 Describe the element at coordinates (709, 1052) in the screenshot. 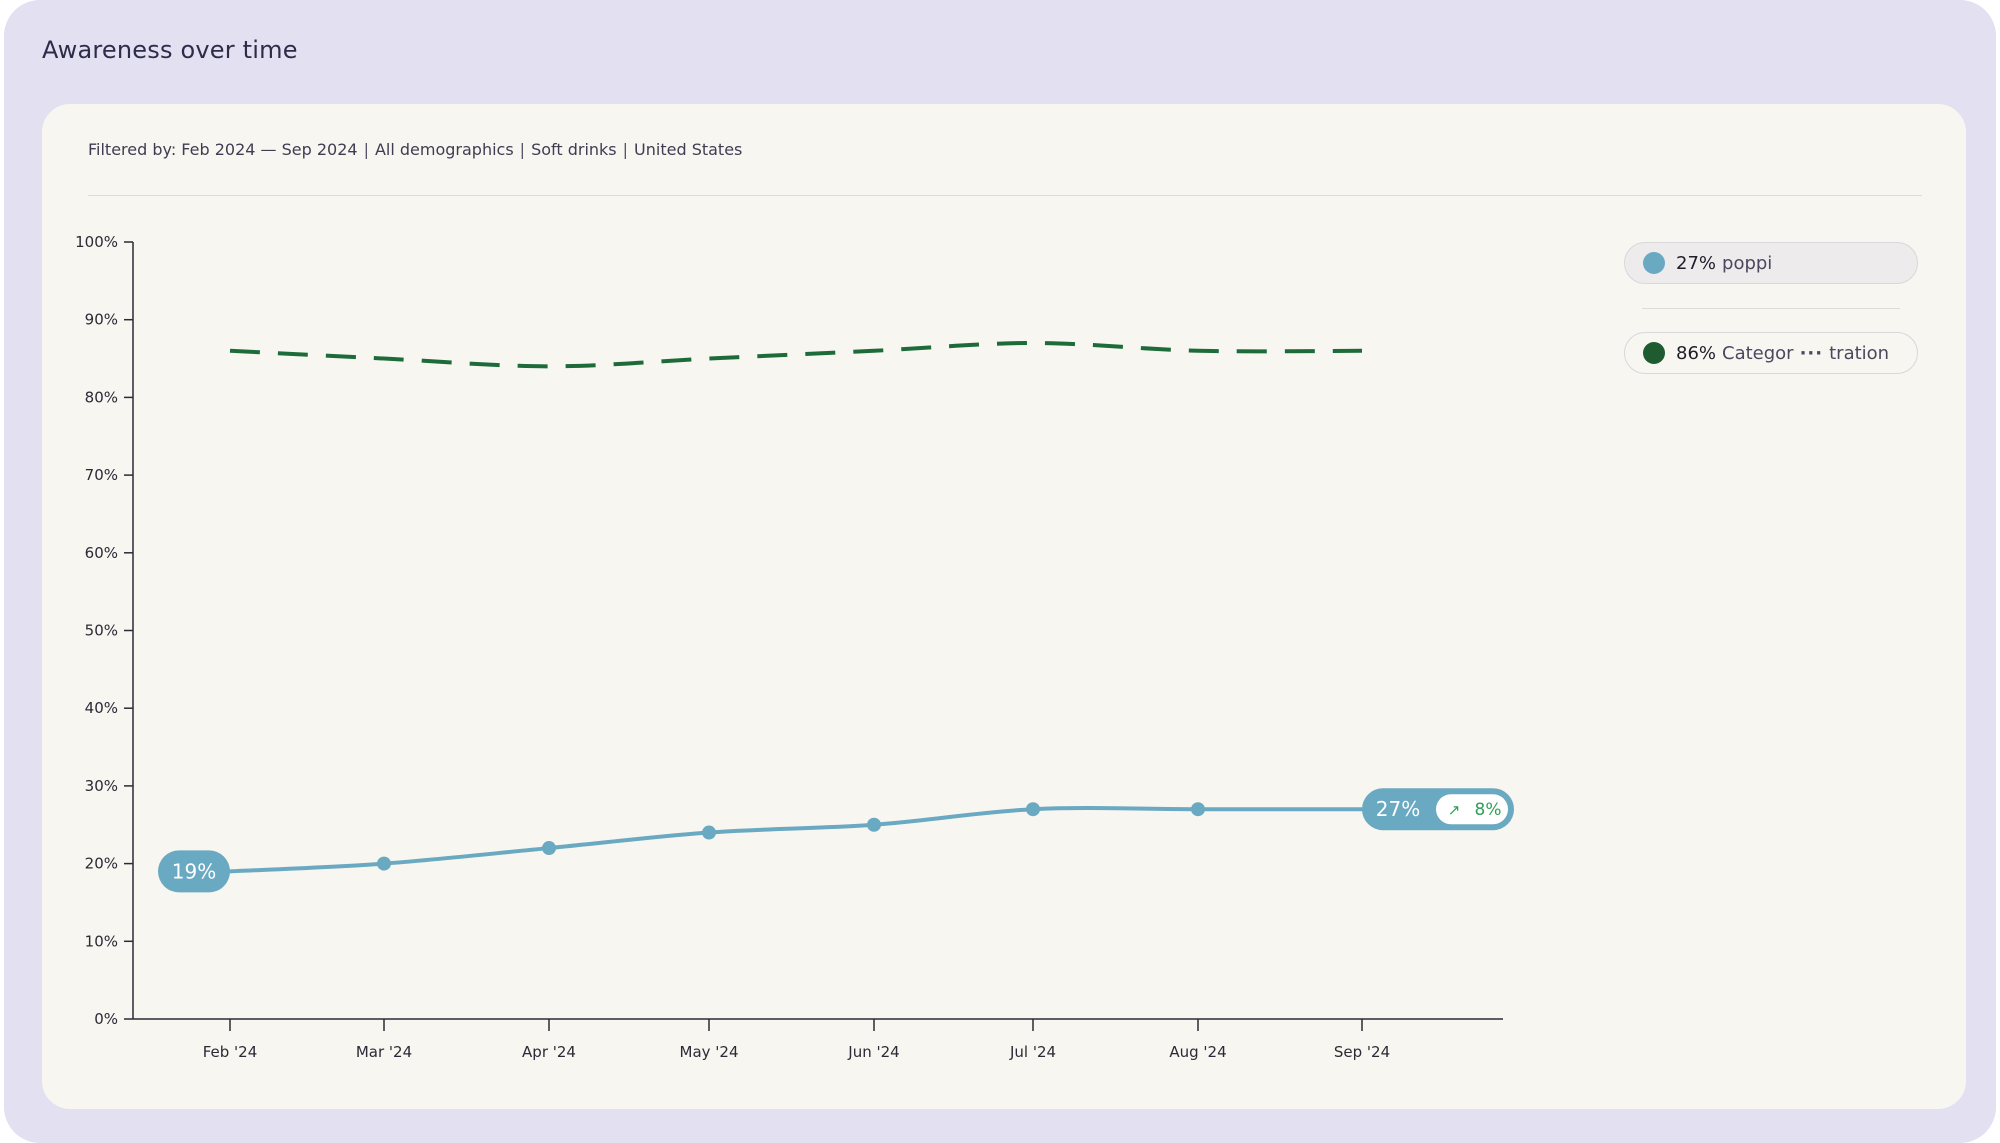

I see `x-tick-label: May '24` at that location.